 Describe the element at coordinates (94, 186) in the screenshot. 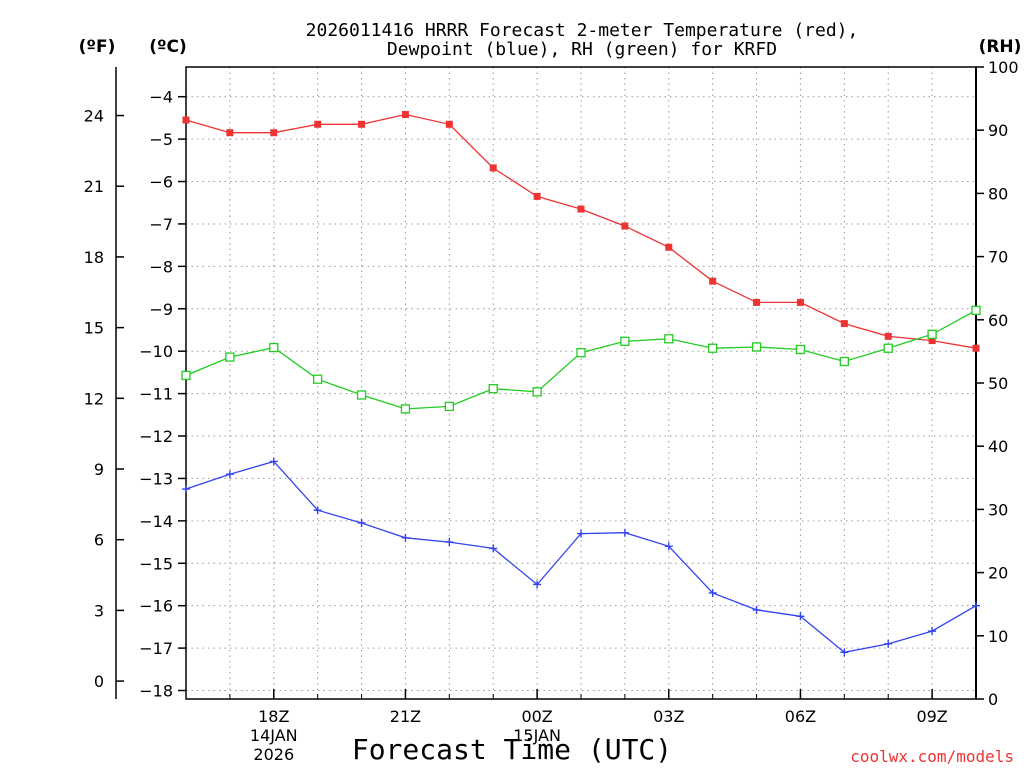

I see `fahrenheit-tick-label: 21` at that location.